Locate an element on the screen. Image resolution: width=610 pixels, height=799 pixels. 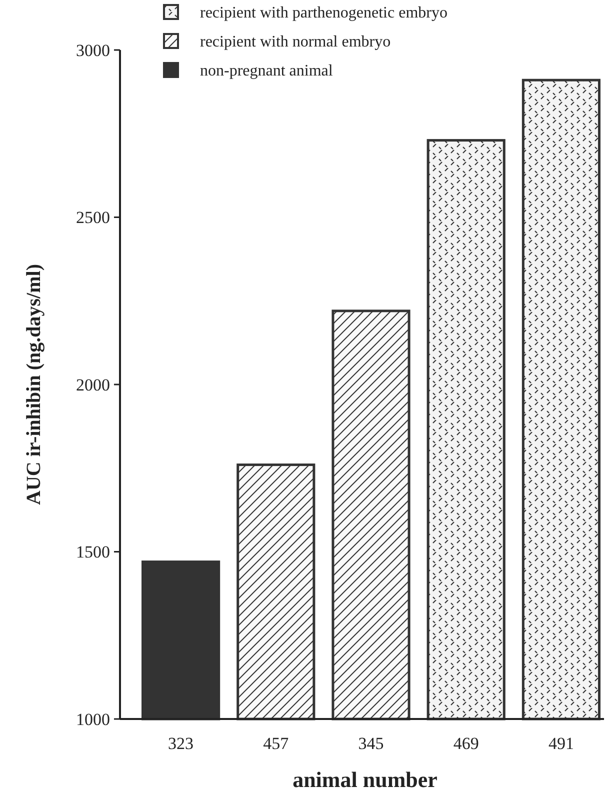
y-tick-label: 3000 is located at coordinates (93, 50).